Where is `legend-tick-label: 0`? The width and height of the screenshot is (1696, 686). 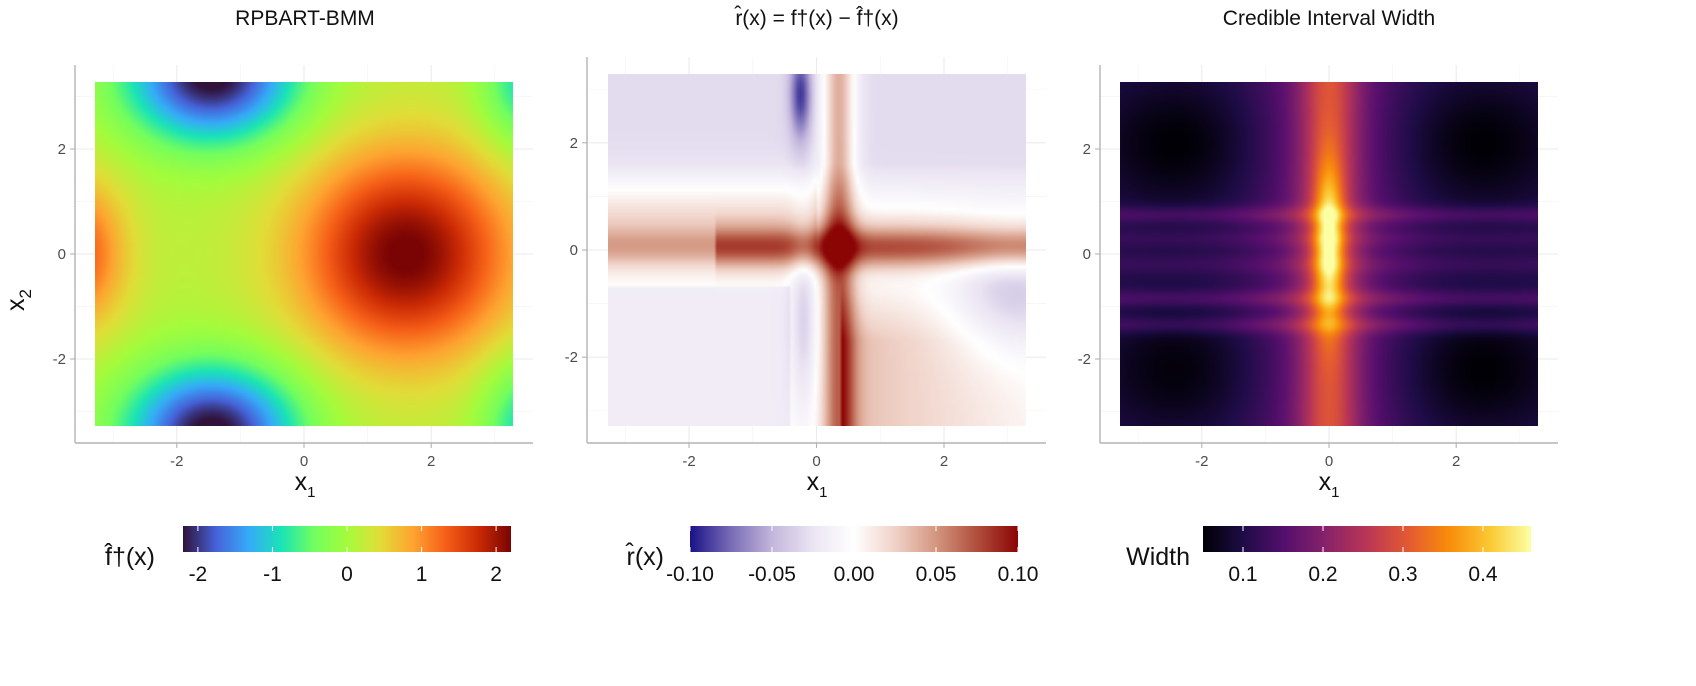 legend-tick-label: 0 is located at coordinates (347, 574).